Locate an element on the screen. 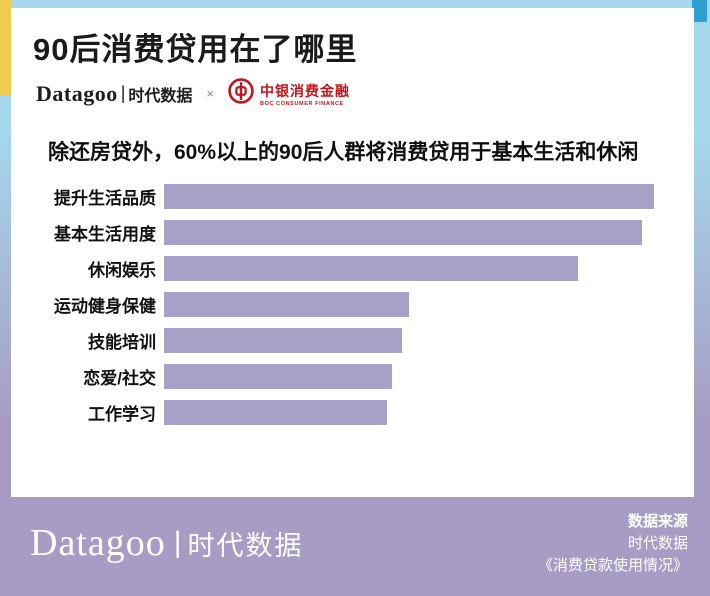 The height and width of the screenshot is (596, 710). bar-category-label: 工作学习 is located at coordinates (122, 414).